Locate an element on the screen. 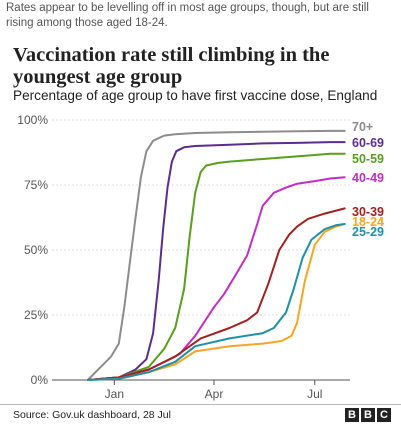 This screenshot has height=435, width=401. legend-label: 30-39 is located at coordinates (368, 212).